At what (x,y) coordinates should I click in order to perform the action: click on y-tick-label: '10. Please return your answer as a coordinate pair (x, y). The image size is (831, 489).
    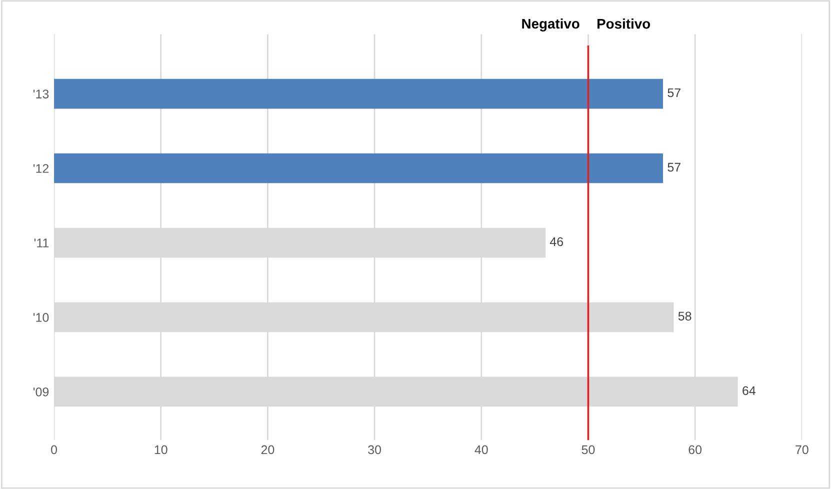
    Looking at the image, I should click on (41, 317).